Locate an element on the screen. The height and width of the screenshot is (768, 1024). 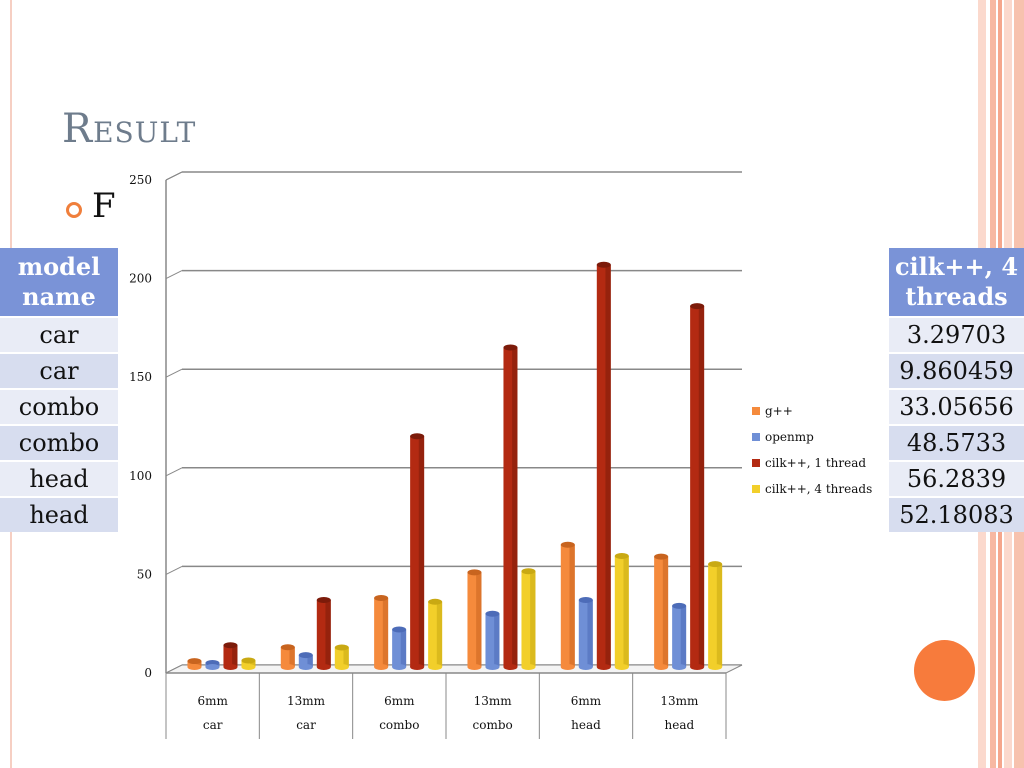
table-cell: 3.29703 is located at coordinates (956, 334).